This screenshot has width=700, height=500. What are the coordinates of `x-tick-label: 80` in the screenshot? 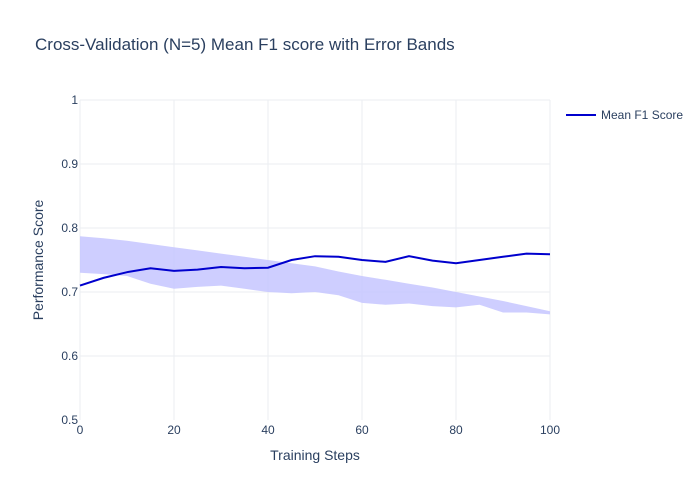 It's located at (456, 430).